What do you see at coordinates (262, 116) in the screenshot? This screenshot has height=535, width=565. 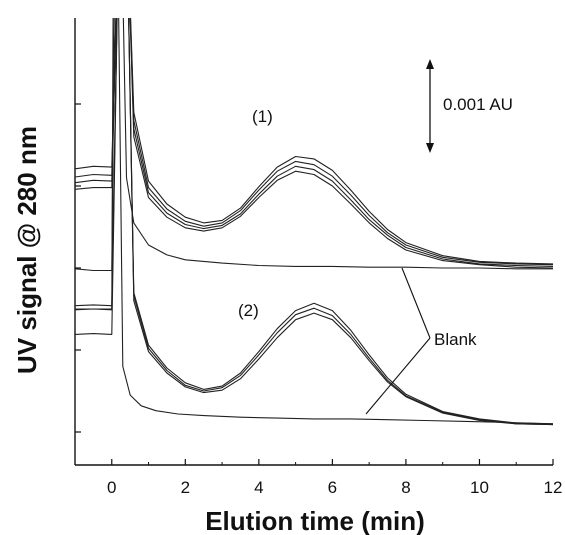 I see `annotation-group-1: (1)` at bounding box center [262, 116].